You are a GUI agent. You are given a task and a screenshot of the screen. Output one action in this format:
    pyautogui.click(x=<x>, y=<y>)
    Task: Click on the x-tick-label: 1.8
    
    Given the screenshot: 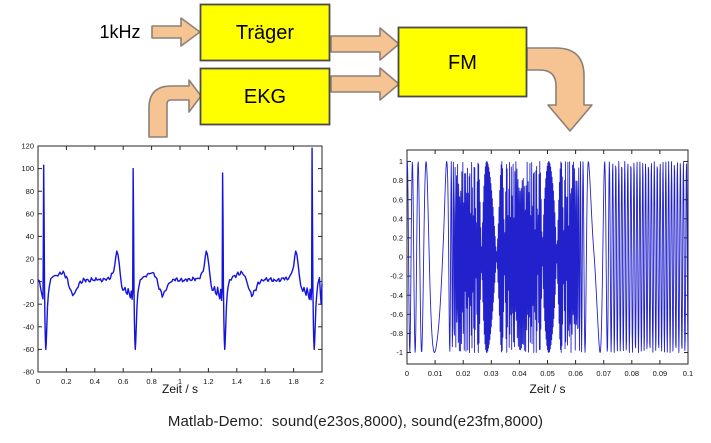 What is the action you would take?
    pyautogui.click(x=293, y=381)
    